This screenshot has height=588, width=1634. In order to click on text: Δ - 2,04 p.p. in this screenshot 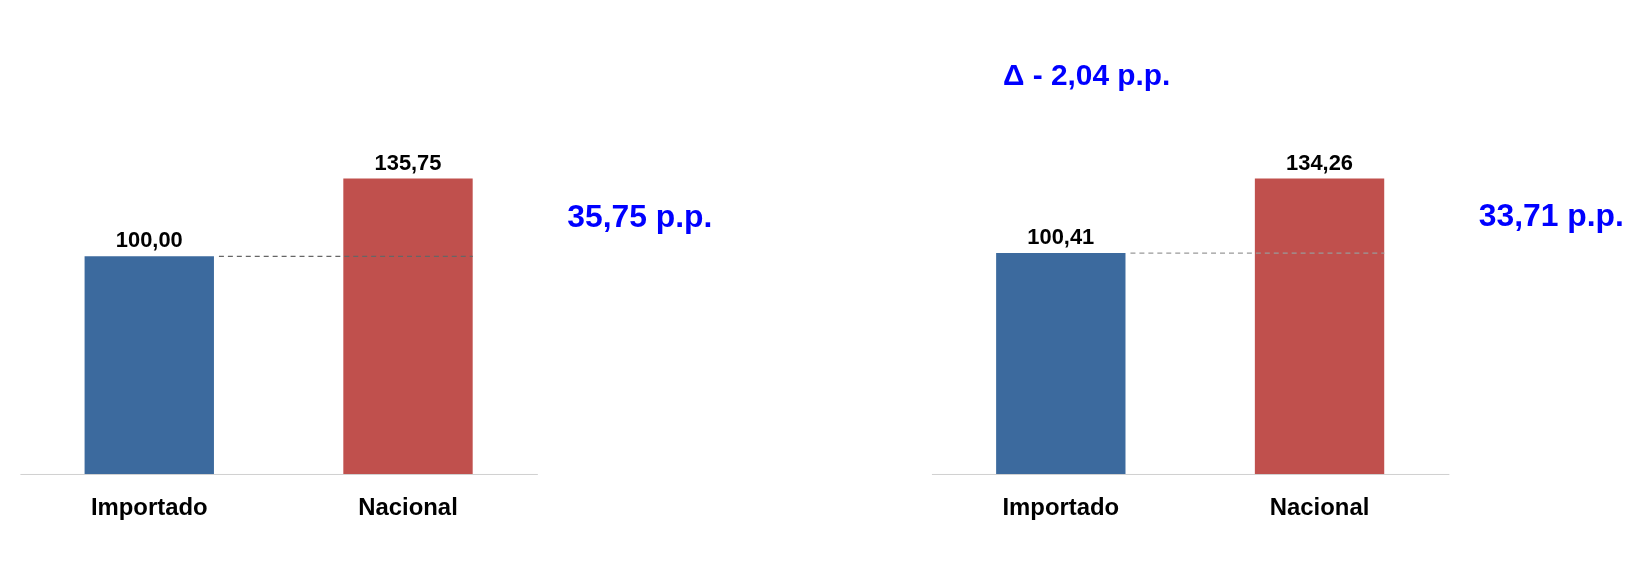, I will do `click(1086, 74)`.